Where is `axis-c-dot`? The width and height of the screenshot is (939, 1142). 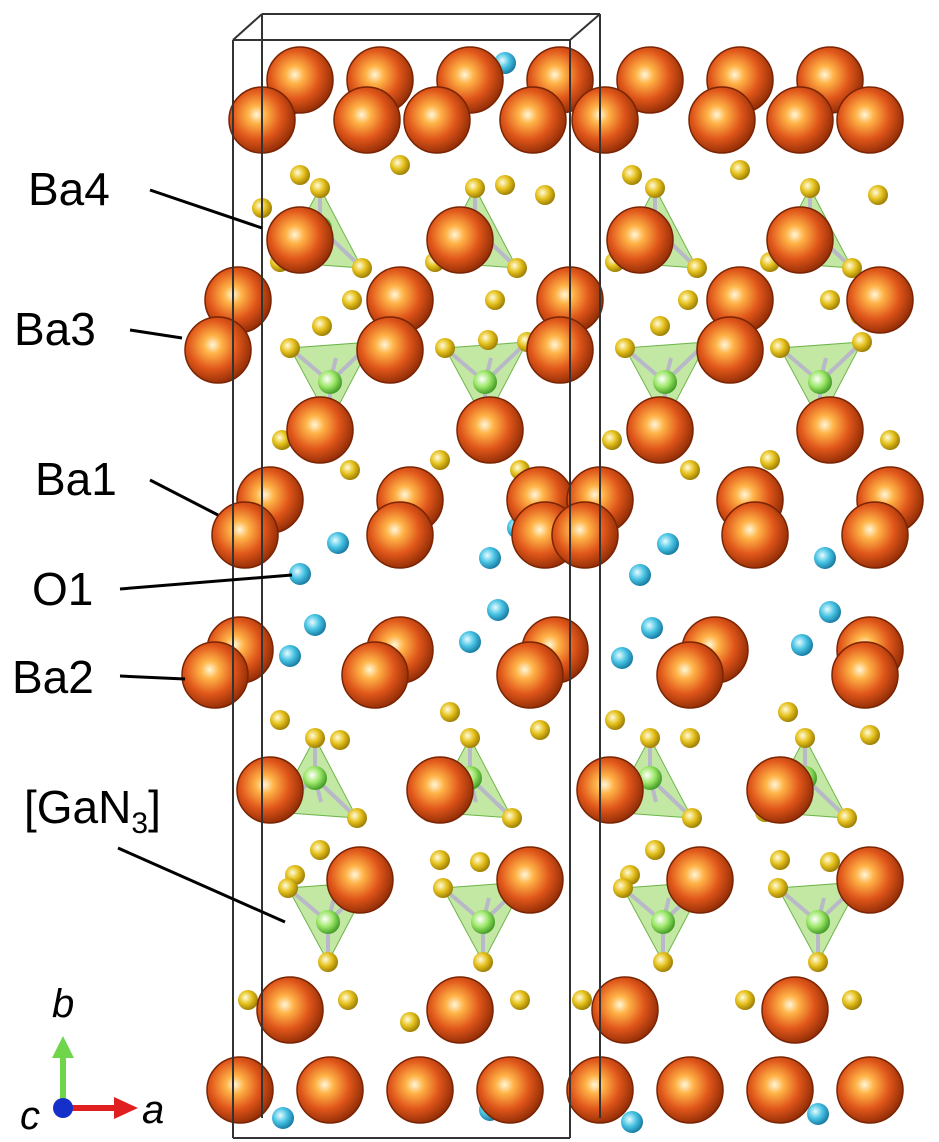 axis-c-dot is located at coordinates (63, 1108).